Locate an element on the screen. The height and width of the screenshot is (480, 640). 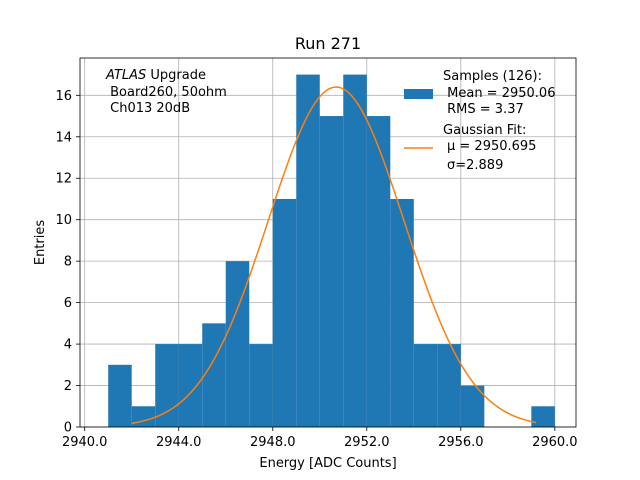
annotation-line-2: Board260, 50ohm is located at coordinates (166, 92).